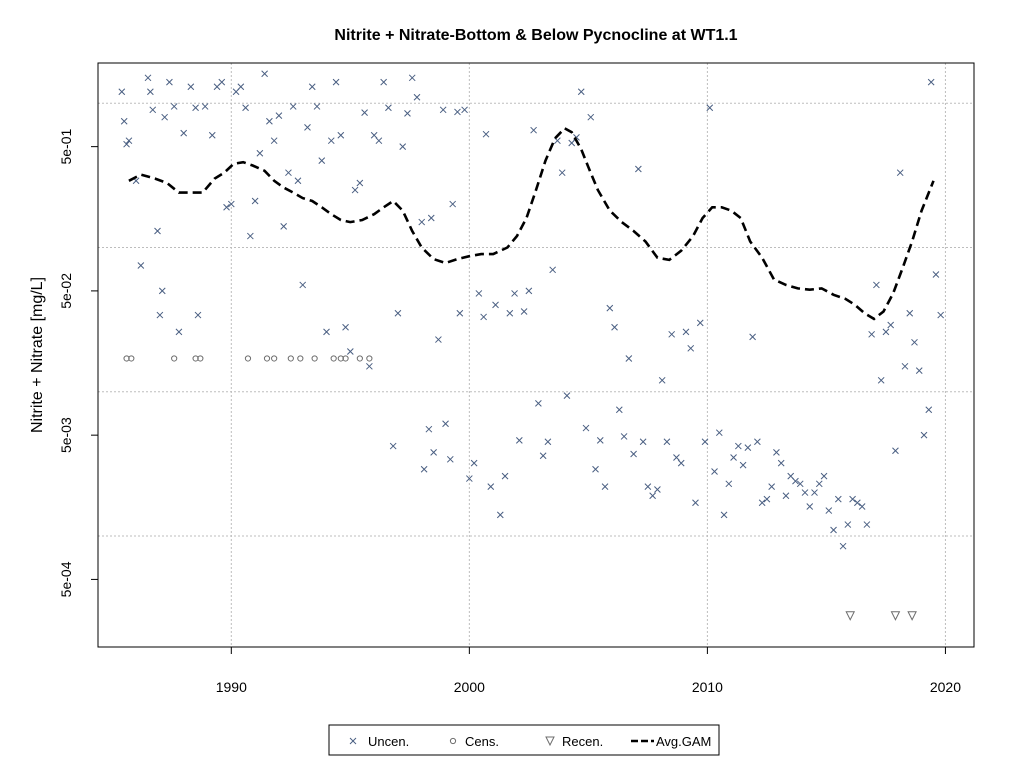 Image resolution: width=1024 pixels, height=768 pixels. I want to click on x-tick-label: 2000, so click(469, 687).